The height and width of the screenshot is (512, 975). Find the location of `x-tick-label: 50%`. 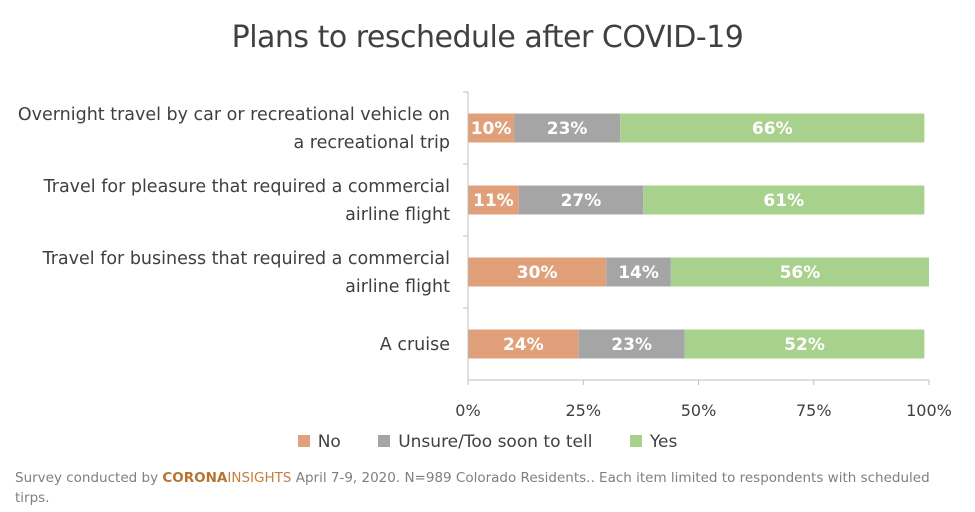

x-tick-label: 50% is located at coordinates (699, 410).